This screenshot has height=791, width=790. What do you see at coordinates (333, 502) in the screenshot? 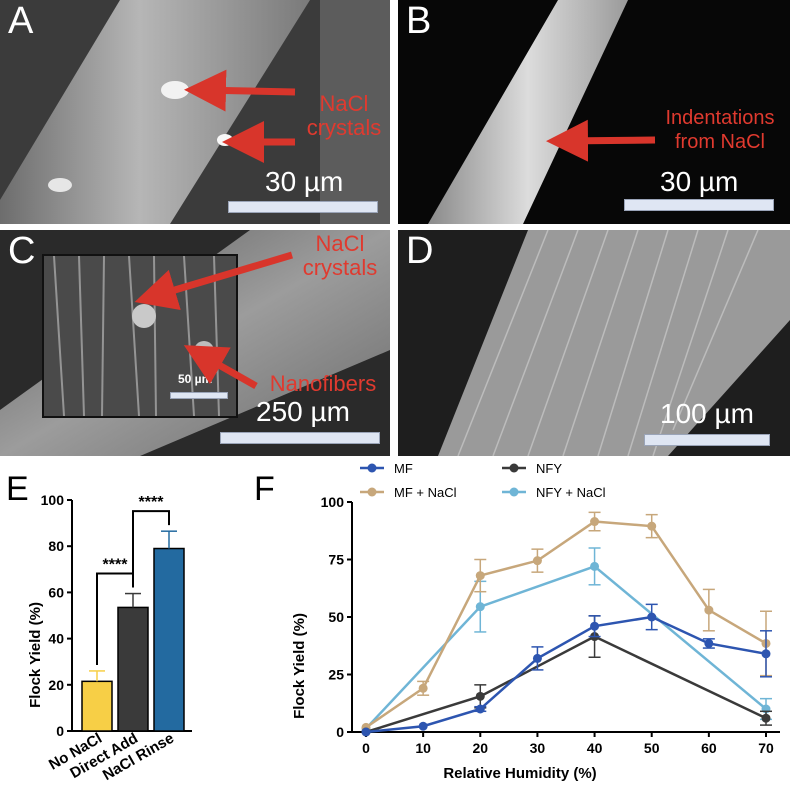
I see `chart-f-ytick-label-4: 100` at bounding box center [333, 502].